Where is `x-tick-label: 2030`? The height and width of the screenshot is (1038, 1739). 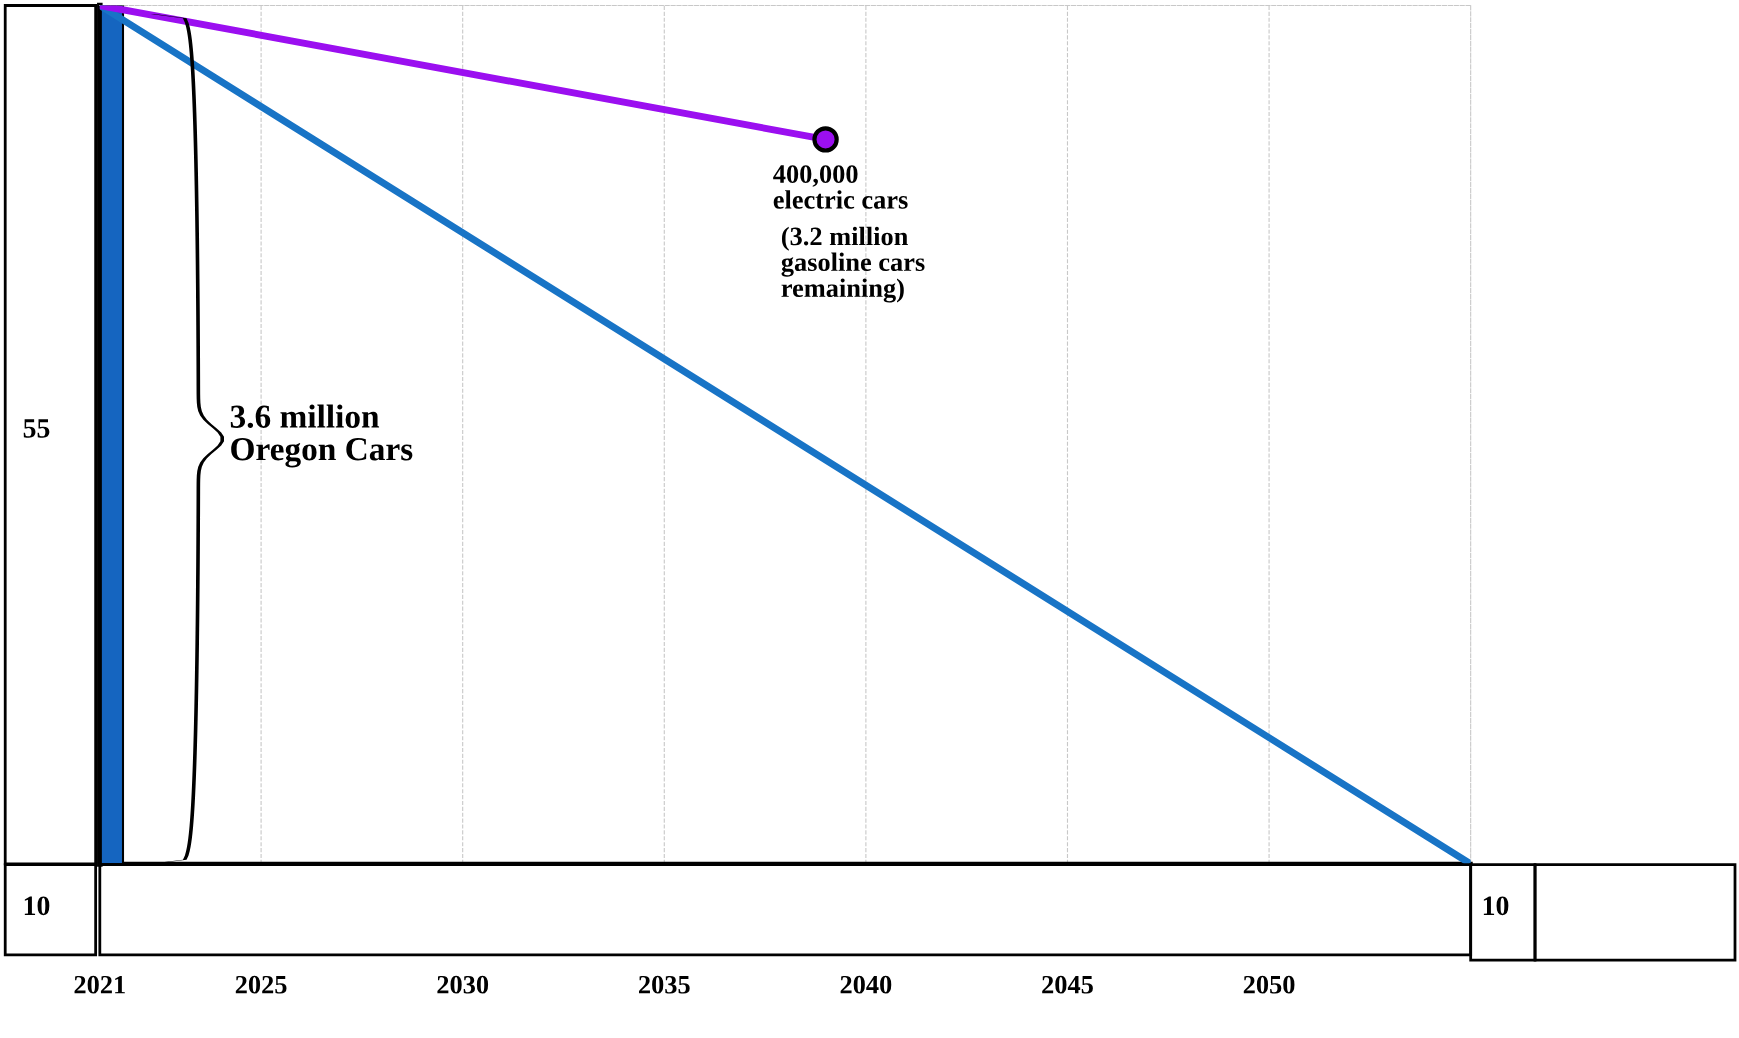
x-tick-label: 2030 is located at coordinates (463, 984).